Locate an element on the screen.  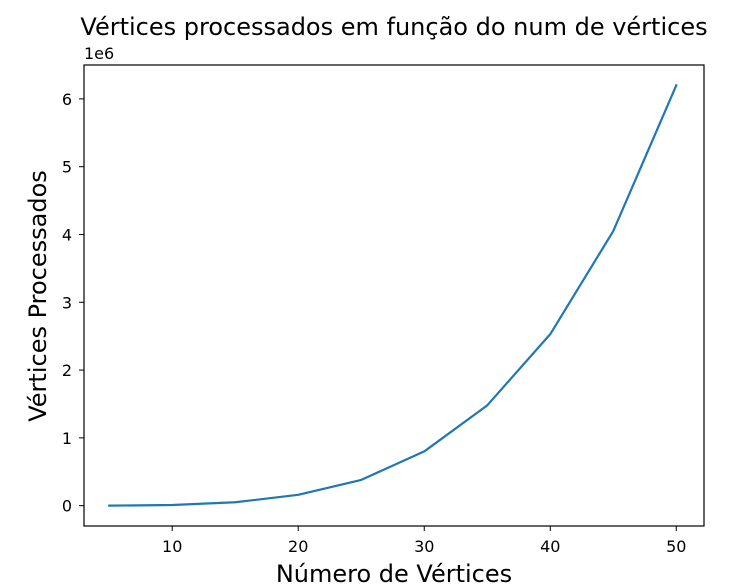
y-axis-ticks: 0 1 2 3 4 5 6 is located at coordinates (73, 303).